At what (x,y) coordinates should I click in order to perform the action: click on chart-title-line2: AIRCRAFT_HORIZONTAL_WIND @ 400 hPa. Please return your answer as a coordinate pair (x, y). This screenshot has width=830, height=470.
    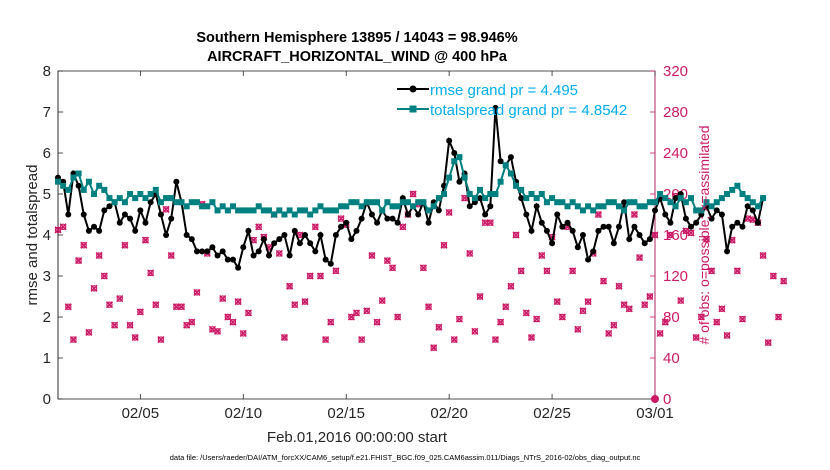
    Looking at the image, I should click on (357, 57).